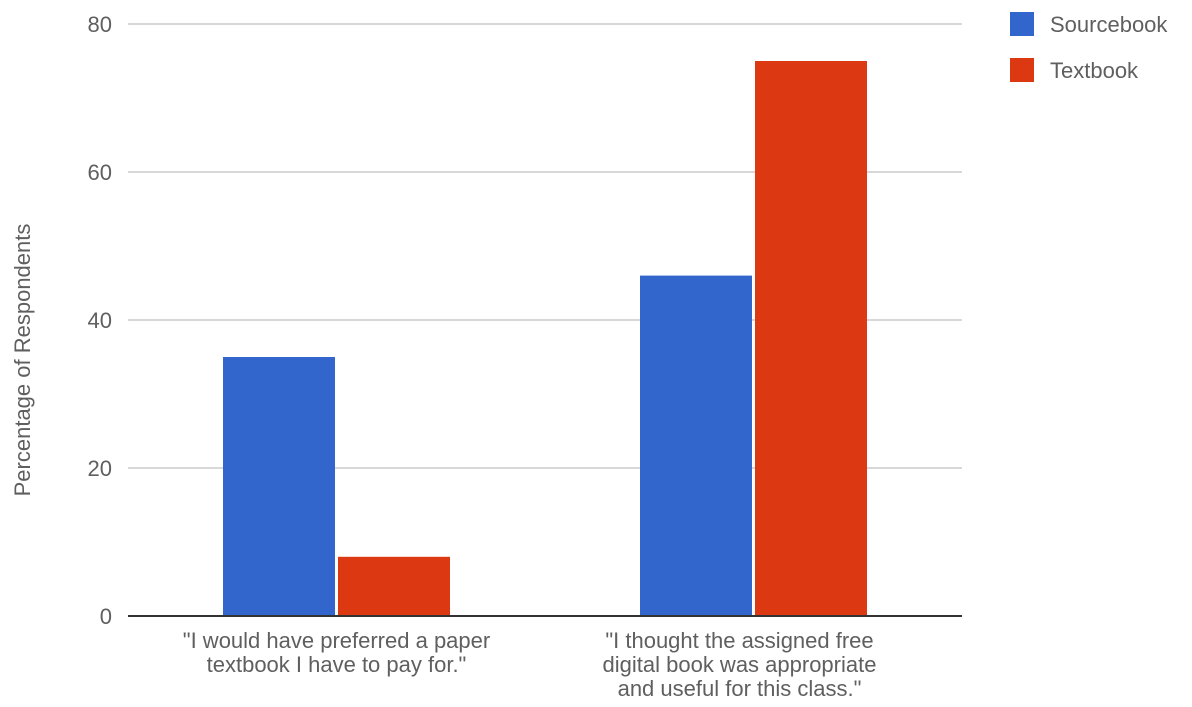 This screenshot has height=707, width=1192. What do you see at coordinates (22, 360) in the screenshot?
I see `y-axis-title: Percentage of Respondents` at bounding box center [22, 360].